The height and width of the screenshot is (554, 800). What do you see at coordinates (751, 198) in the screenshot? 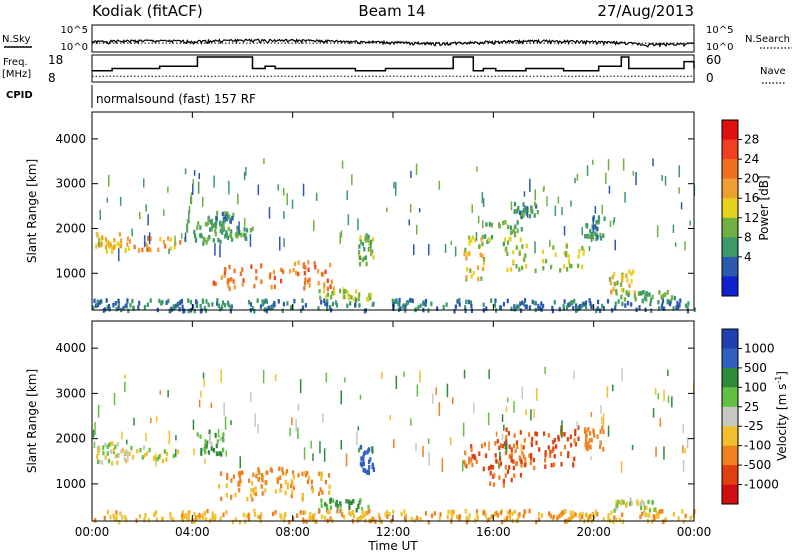
I see `colorbar-tick-label: 16` at bounding box center [751, 198].